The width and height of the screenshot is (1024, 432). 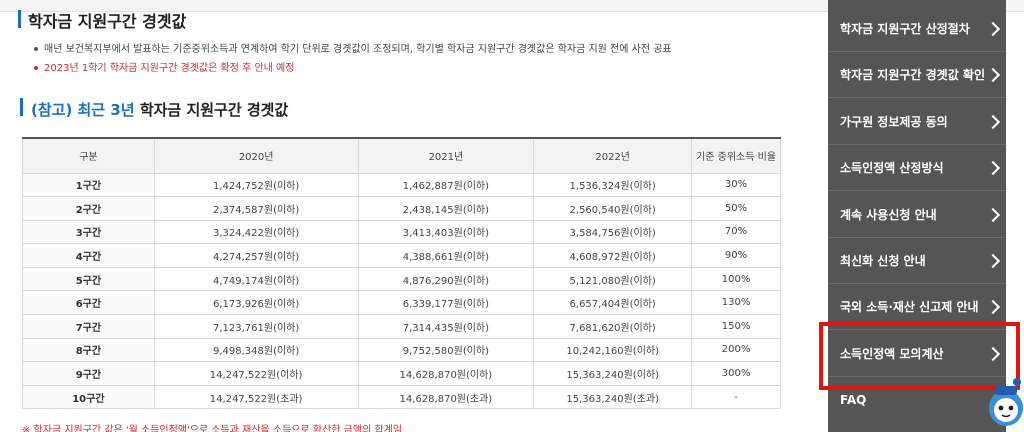 What do you see at coordinates (19, 19) in the screenshot?
I see `heading-bar` at bounding box center [19, 19].